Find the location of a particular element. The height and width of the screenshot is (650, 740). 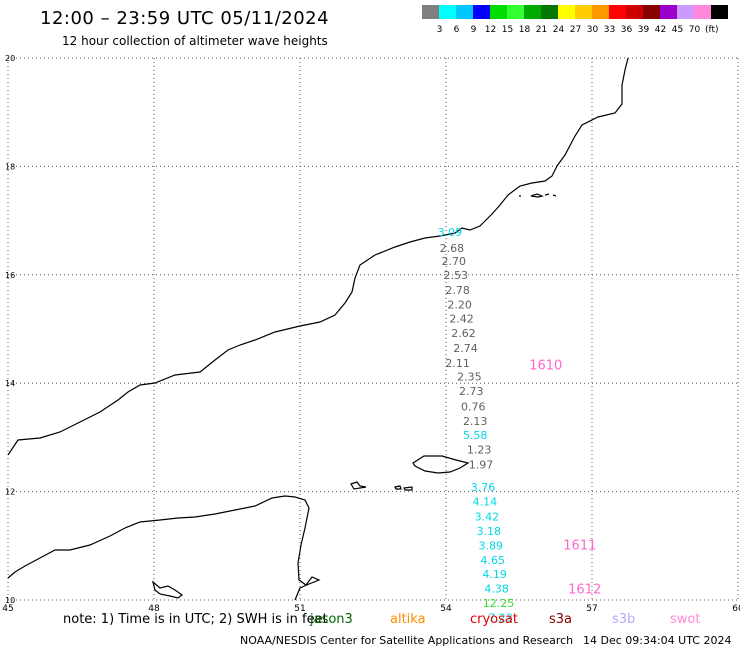

satellite-swot: swot is located at coordinates (685, 619).